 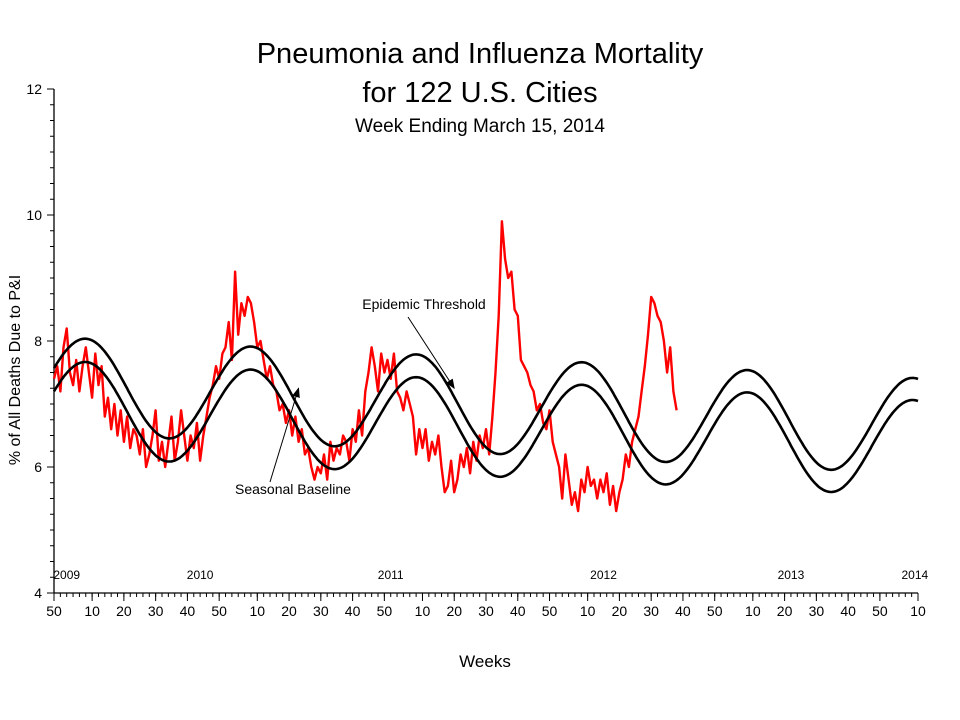 I want to click on year-label: 2010, so click(x=200, y=575).